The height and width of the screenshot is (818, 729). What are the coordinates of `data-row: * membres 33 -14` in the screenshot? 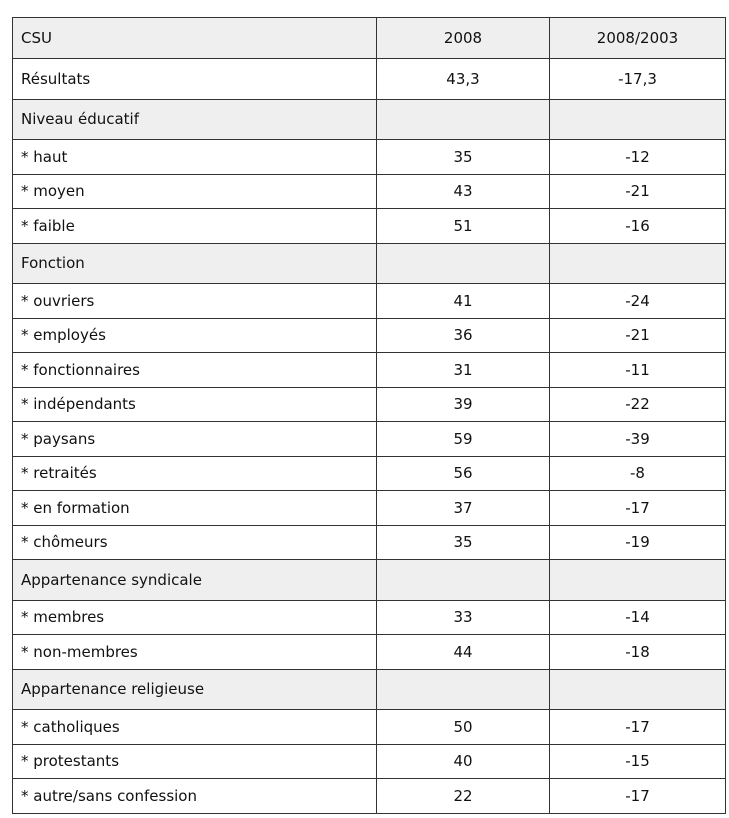 It's located at (369, 617).